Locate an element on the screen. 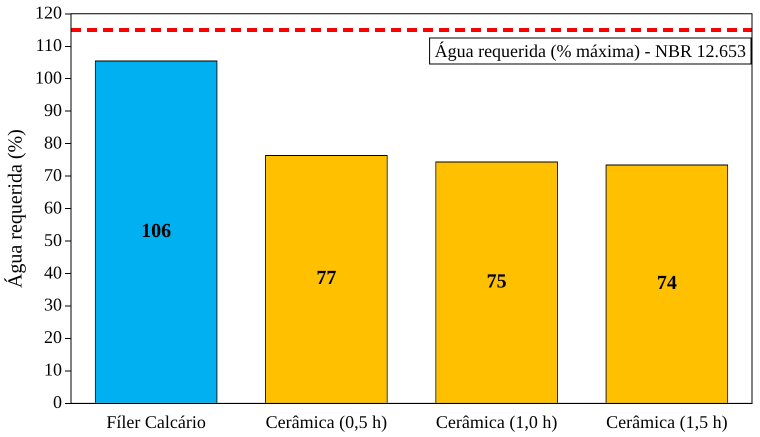 This screenshot has height=437, width=760. y-tick-label: 120 is located at coordinates (48, 12).